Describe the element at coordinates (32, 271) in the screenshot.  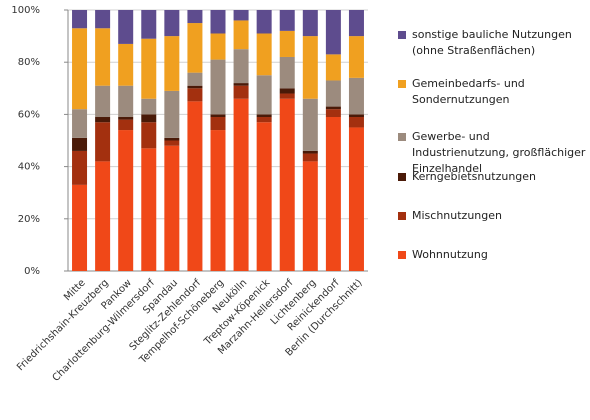
I see `y-tick-label: 0%` at that location.